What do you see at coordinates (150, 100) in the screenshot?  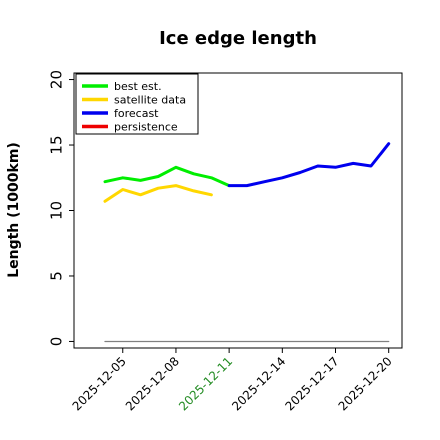 I see `legend-entry: satellite data` at bounding box center [150, 100].